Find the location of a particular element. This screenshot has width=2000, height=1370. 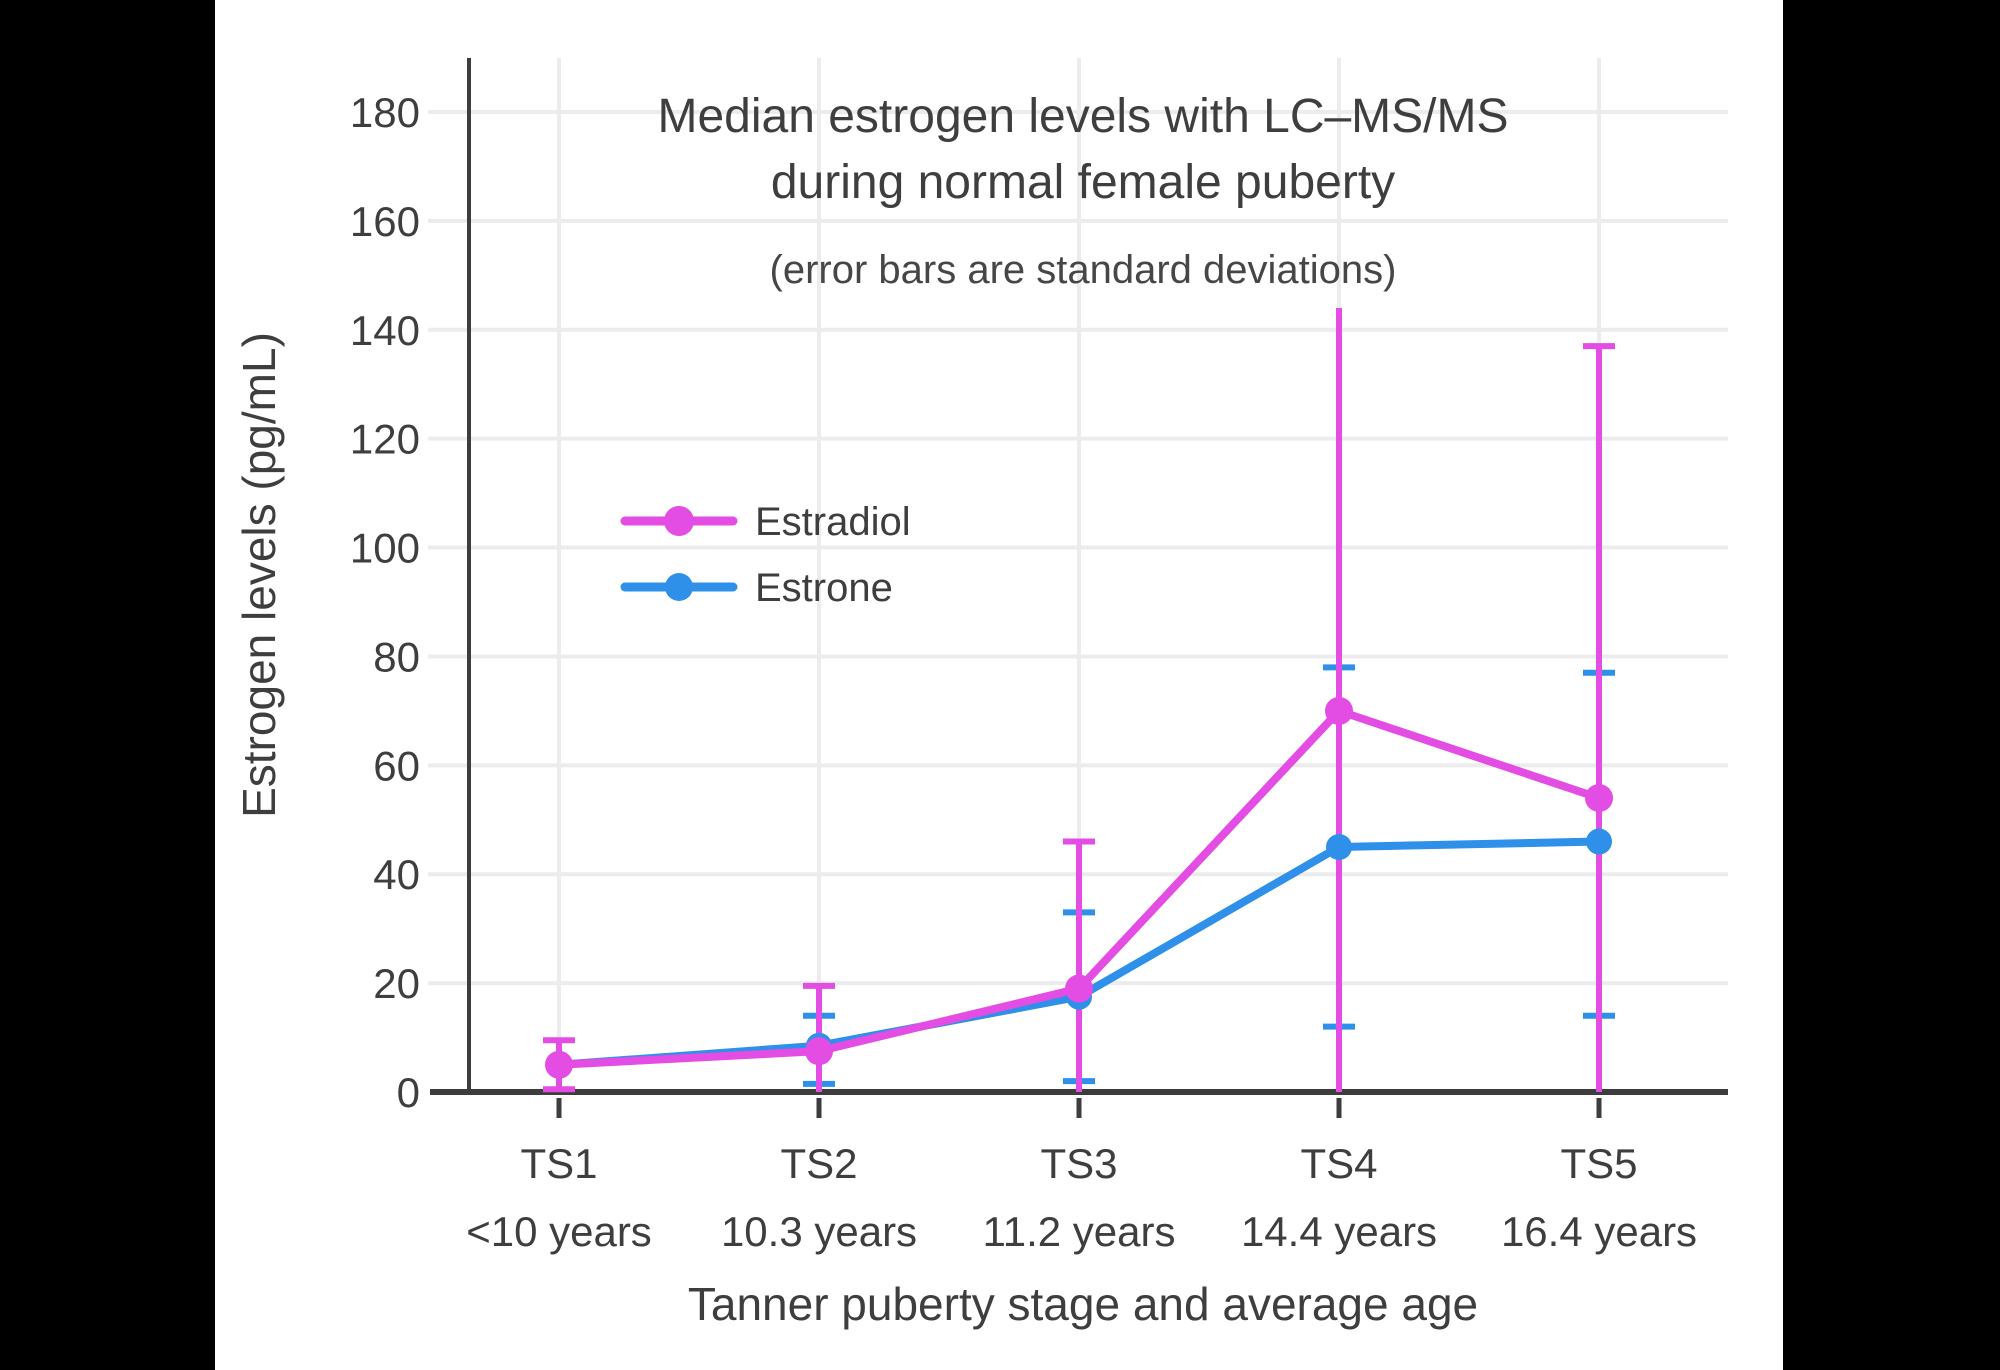

legend-item-estrone: Estrone is located at coordinates (756, 588).